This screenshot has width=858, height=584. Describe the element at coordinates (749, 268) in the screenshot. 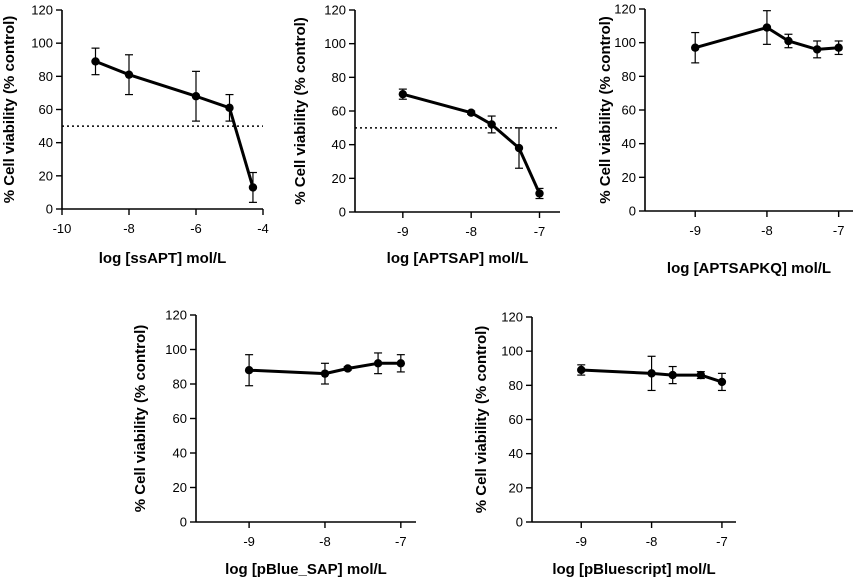

I see `x-axis-title: log [APTSAPKQ] mol/L` at that location.